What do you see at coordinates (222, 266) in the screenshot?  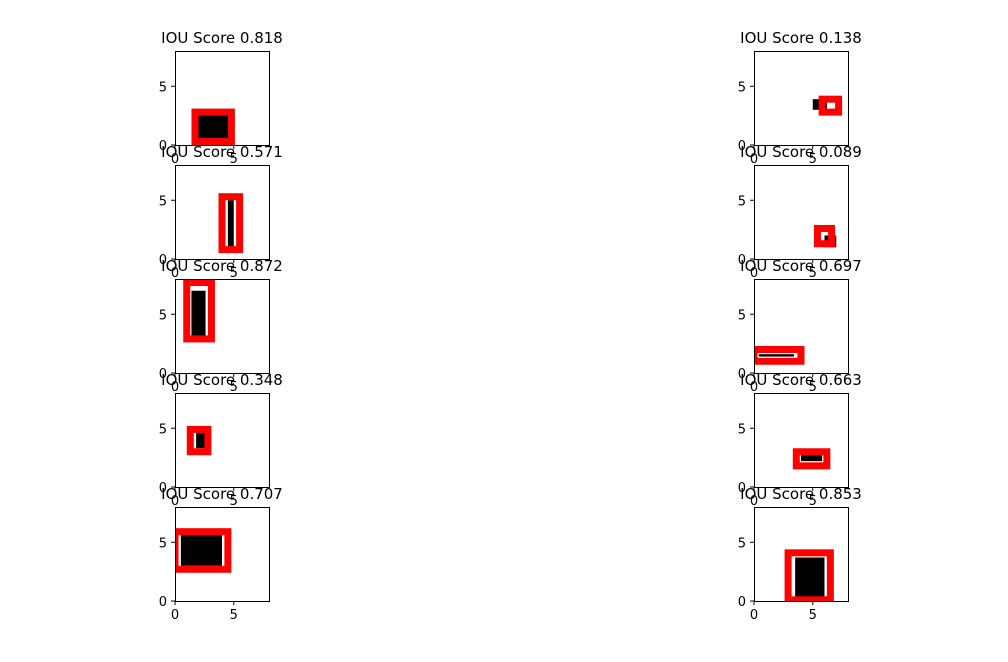 I see `subplot-title: IOU Score 0.872` at bounding box center [222, 266].